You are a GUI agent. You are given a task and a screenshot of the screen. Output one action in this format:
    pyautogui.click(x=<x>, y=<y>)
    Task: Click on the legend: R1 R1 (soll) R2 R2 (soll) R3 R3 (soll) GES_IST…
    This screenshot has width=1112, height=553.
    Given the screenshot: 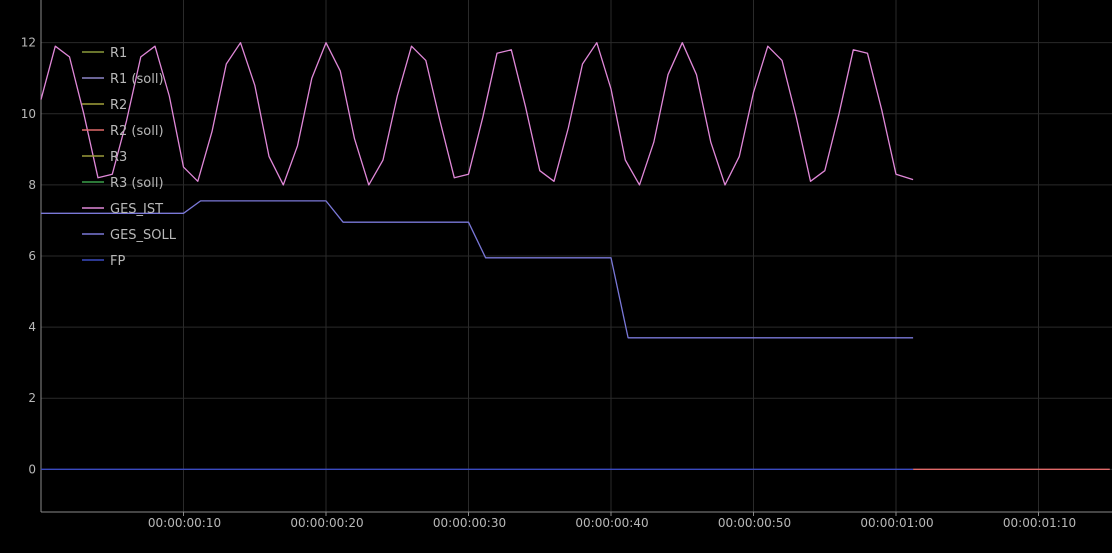 What is the action you would take?
    pyautogui.click(x=129, y=157)
    